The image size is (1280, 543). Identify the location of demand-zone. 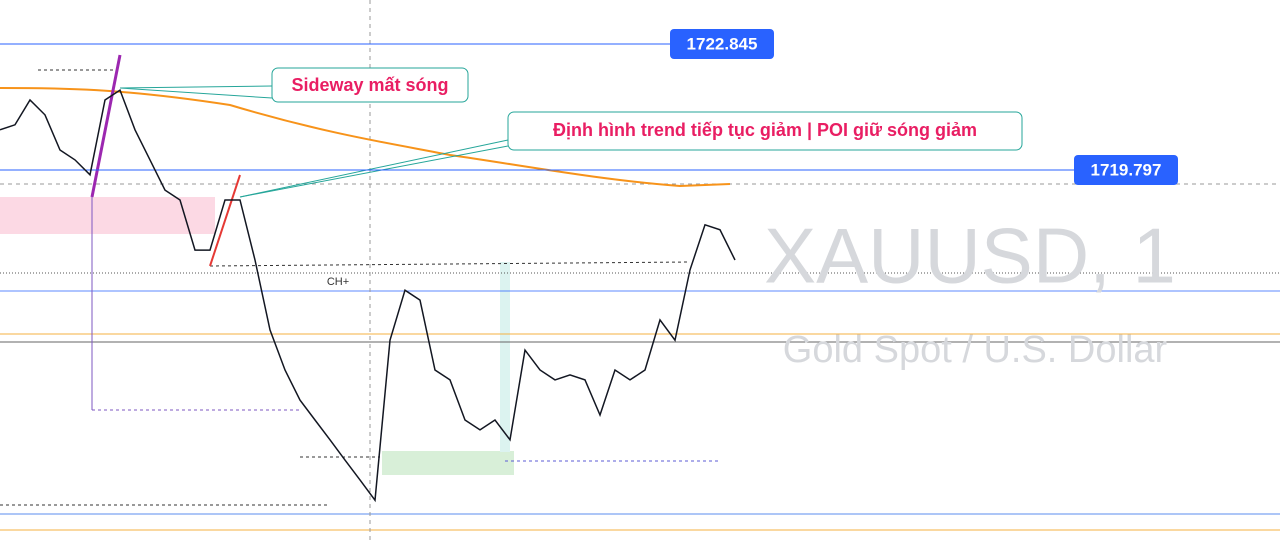
(448, 463).